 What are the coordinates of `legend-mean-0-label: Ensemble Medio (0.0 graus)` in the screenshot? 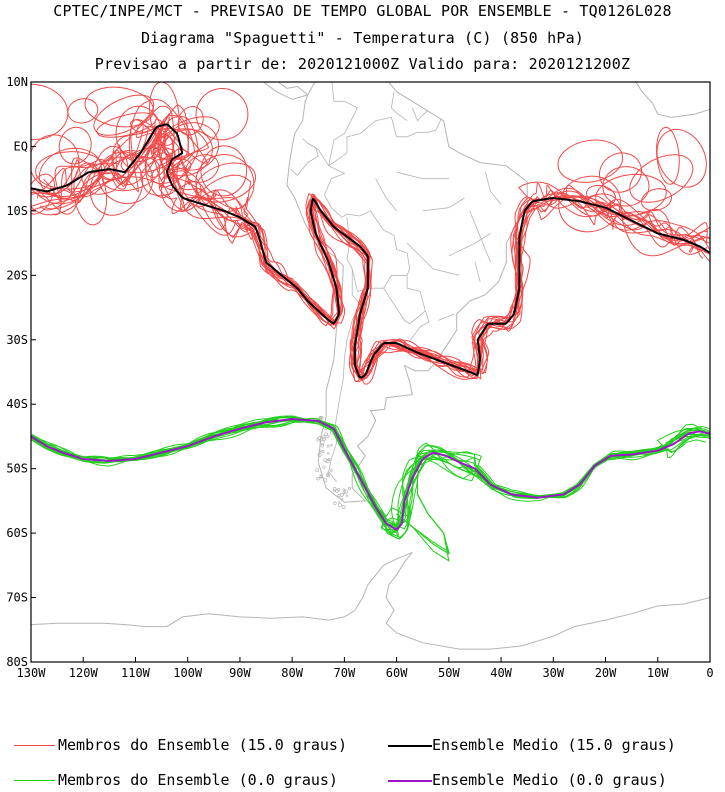 It's located at (549, 780).